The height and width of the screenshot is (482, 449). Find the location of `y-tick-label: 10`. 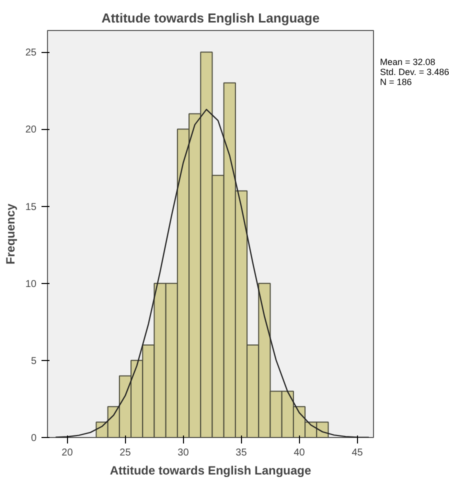

y-tick-label: 10 is located at coordinates (31, 284).